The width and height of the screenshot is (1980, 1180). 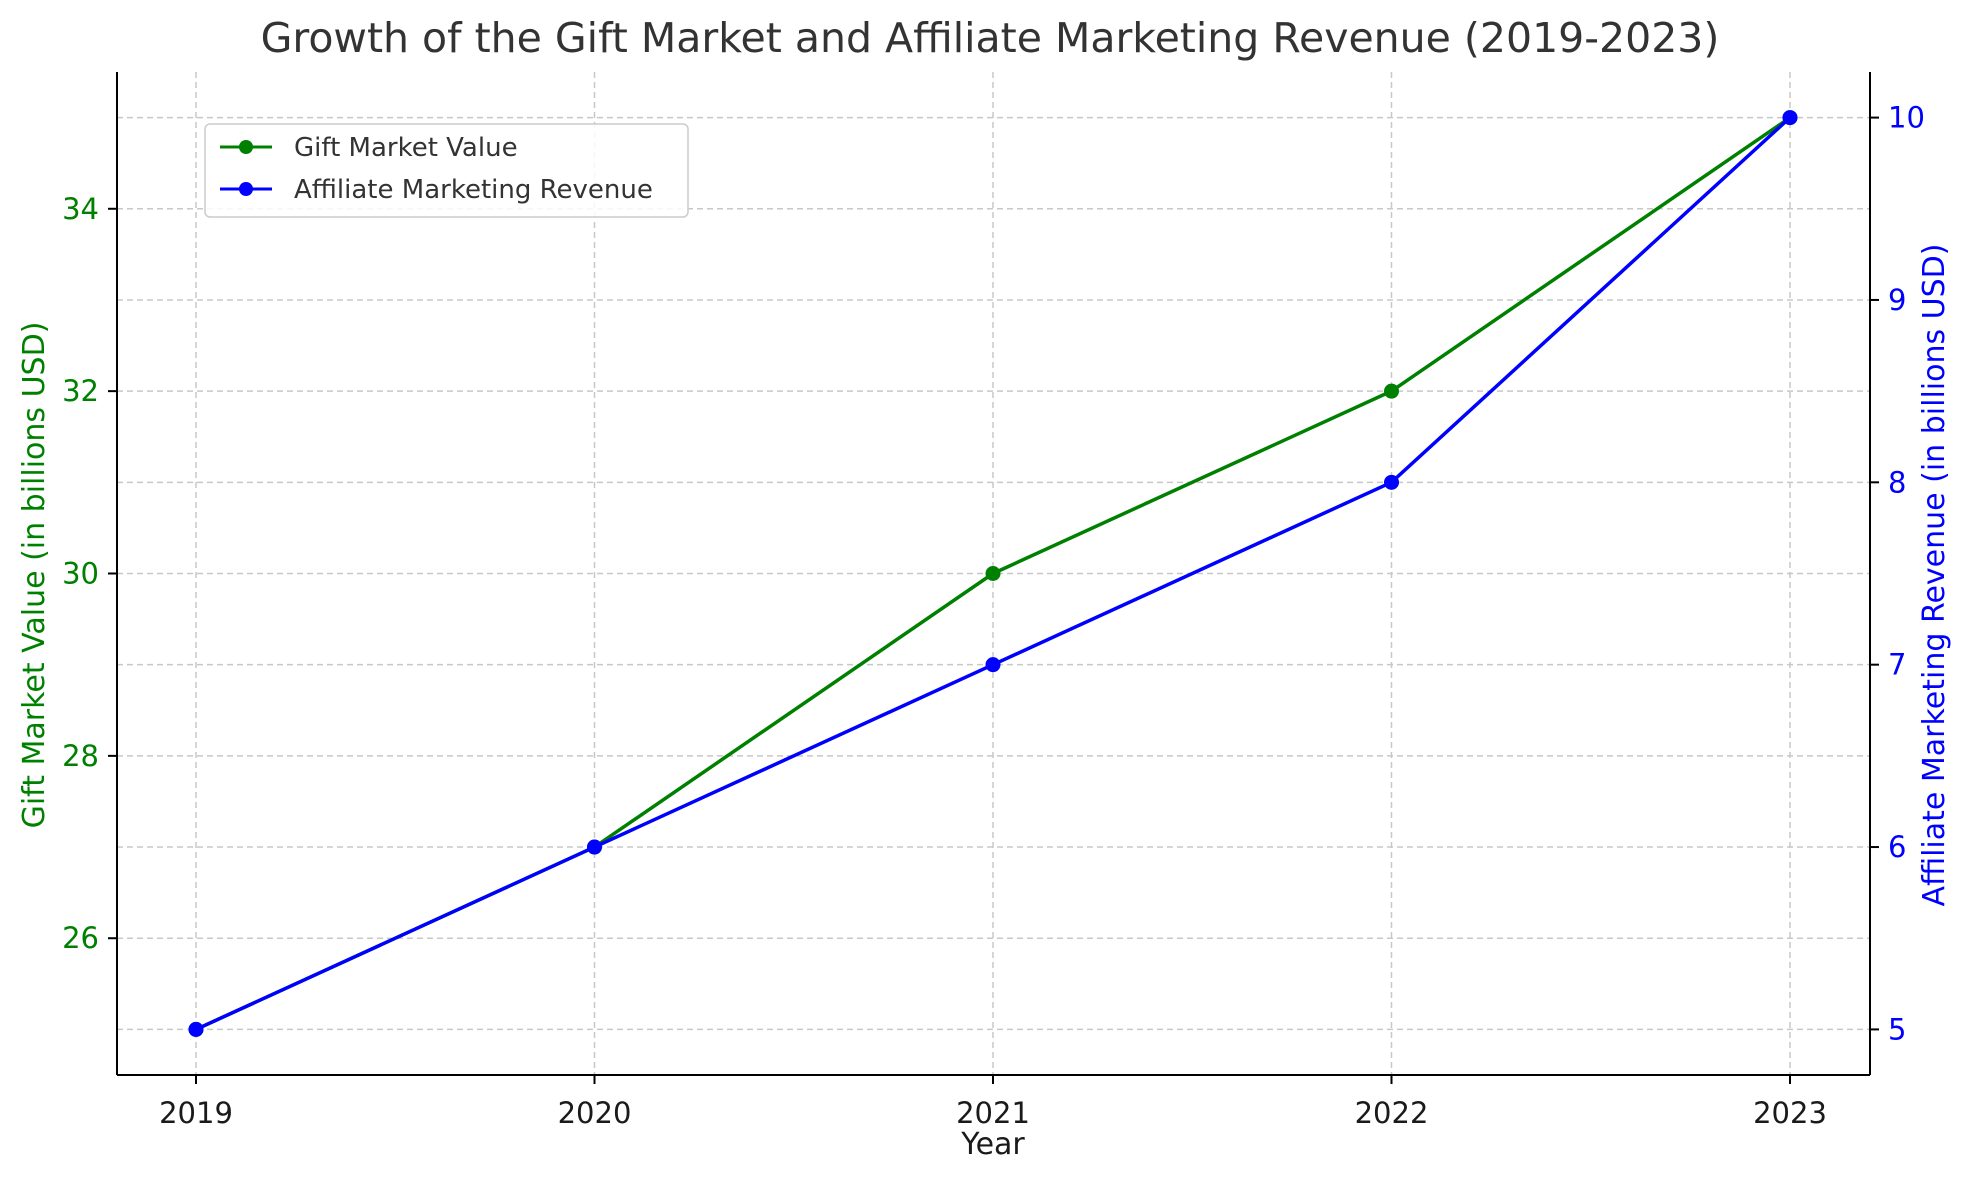 What do you see at coordinates (80, 391) in the screenshot?
I see `y-left-tick-label: 32` at bounding box center [80, 391].